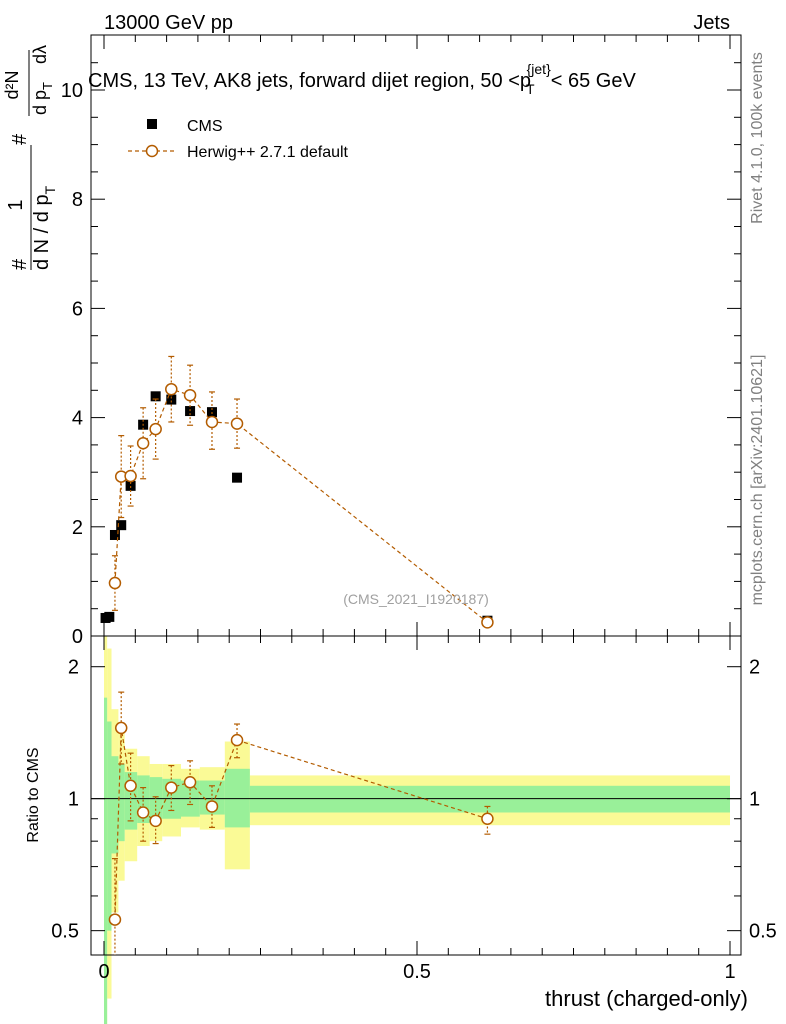 The height and width of the screenshot is (1024, 786). I want to click on herwig-line, so click(301, 505).